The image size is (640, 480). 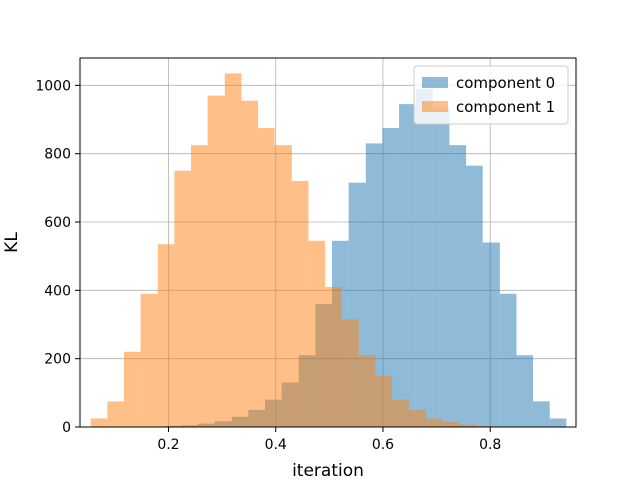 I want to click on x-axis-label: iteration, so click(x=328, y=470).